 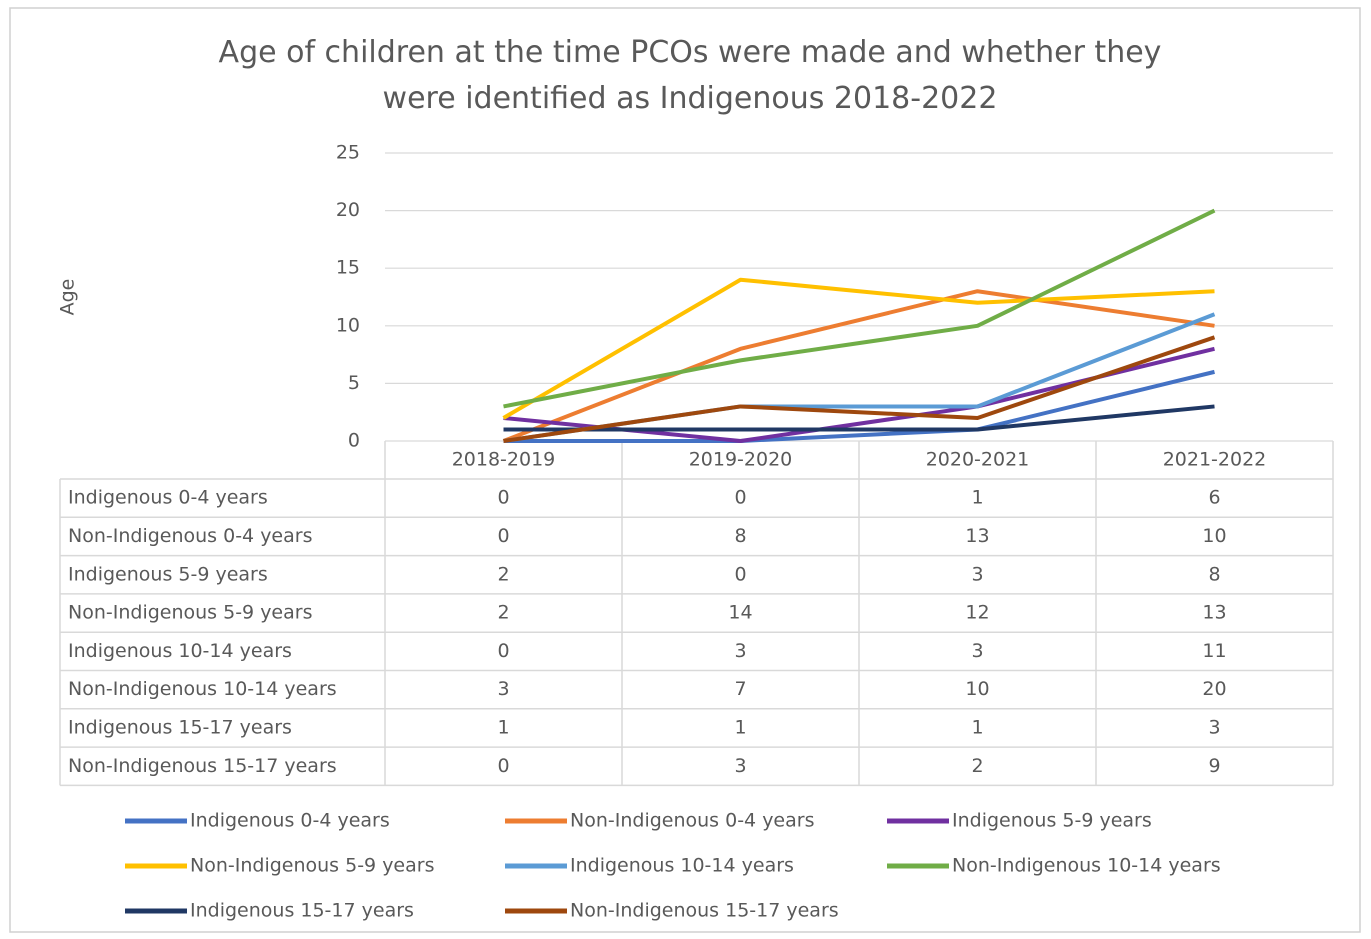 I want to click on table-row-label: Indigenous 0-4 years, so click(x=168, y=498).